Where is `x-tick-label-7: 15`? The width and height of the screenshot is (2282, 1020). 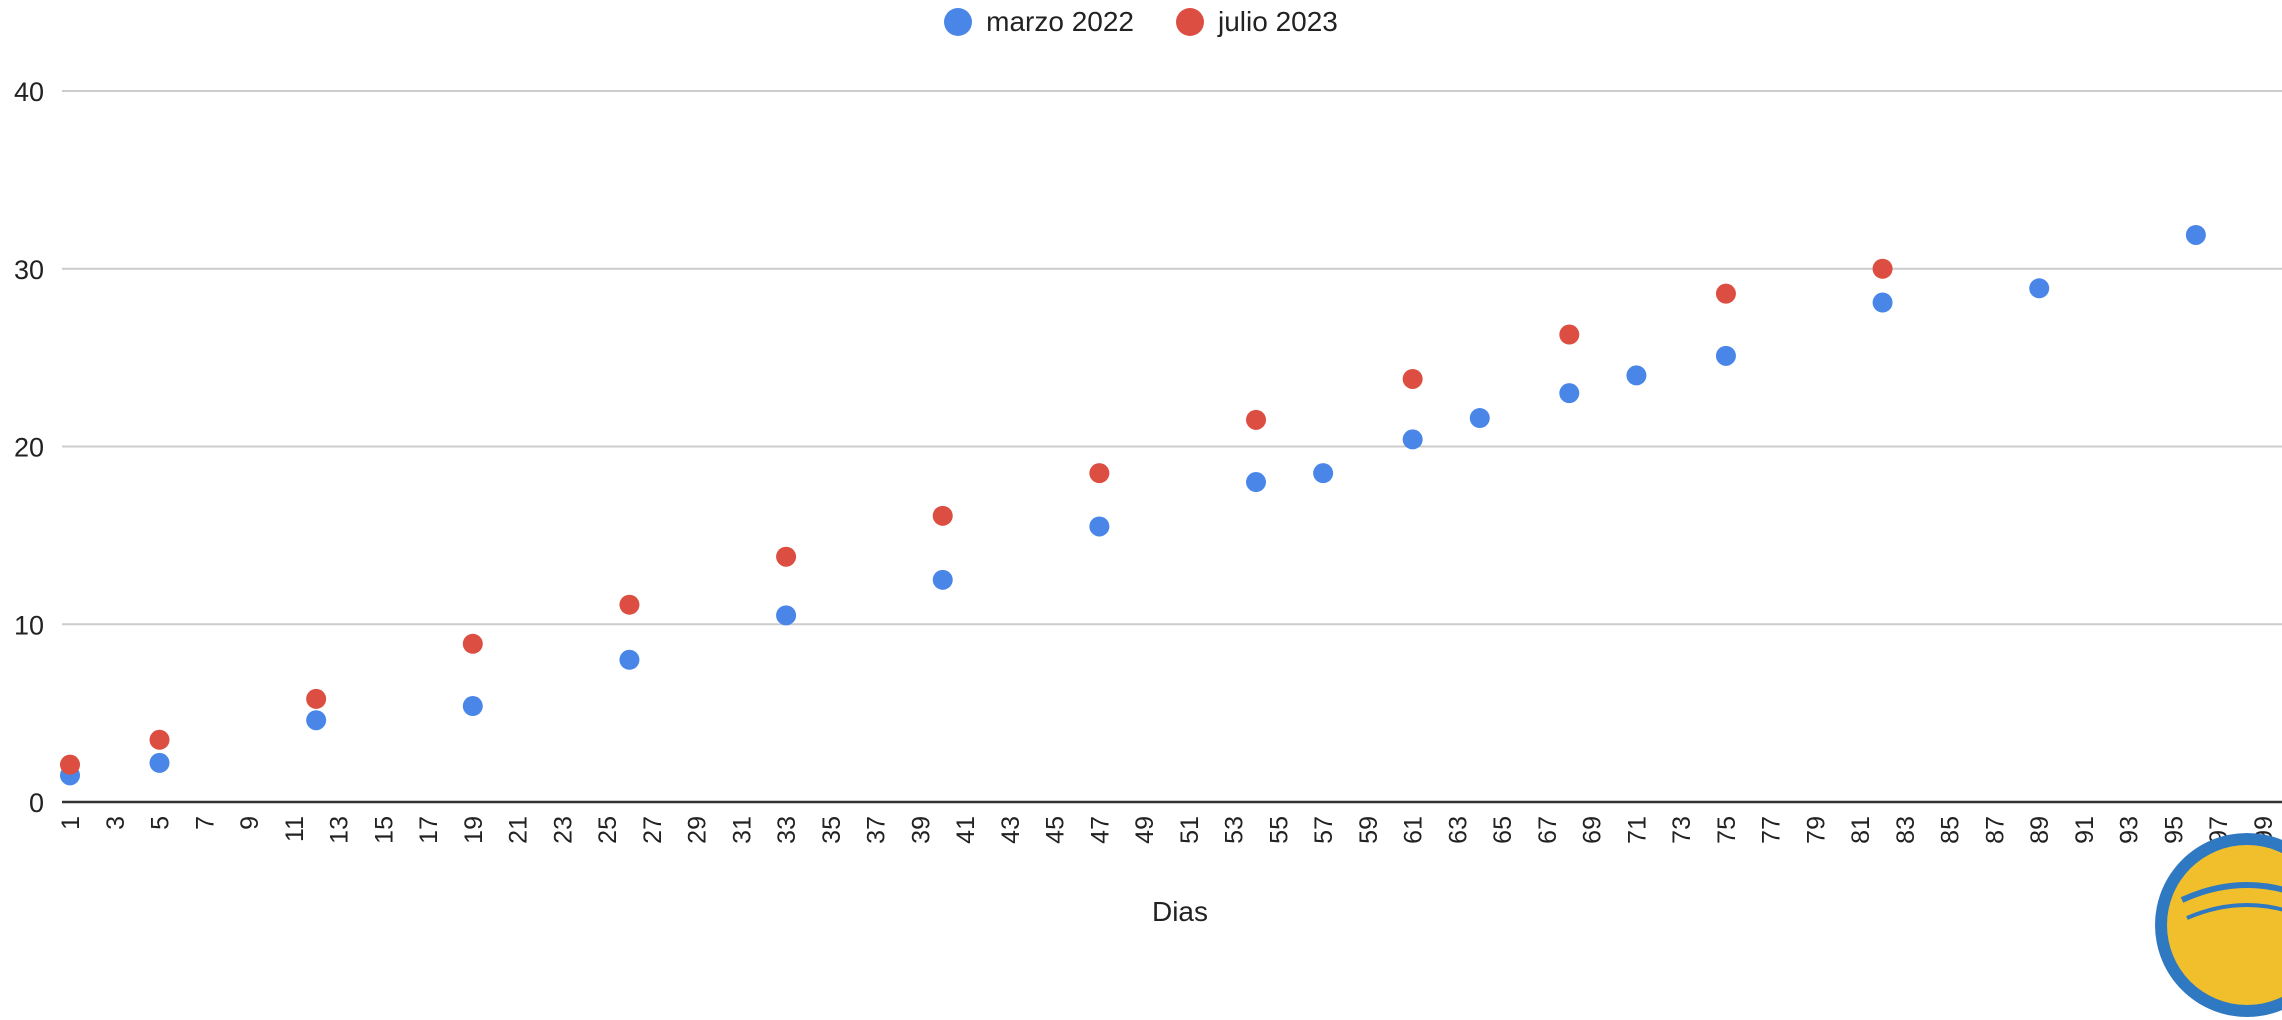 x-tick-label-7: 15 is located at coordinates (384, 830).